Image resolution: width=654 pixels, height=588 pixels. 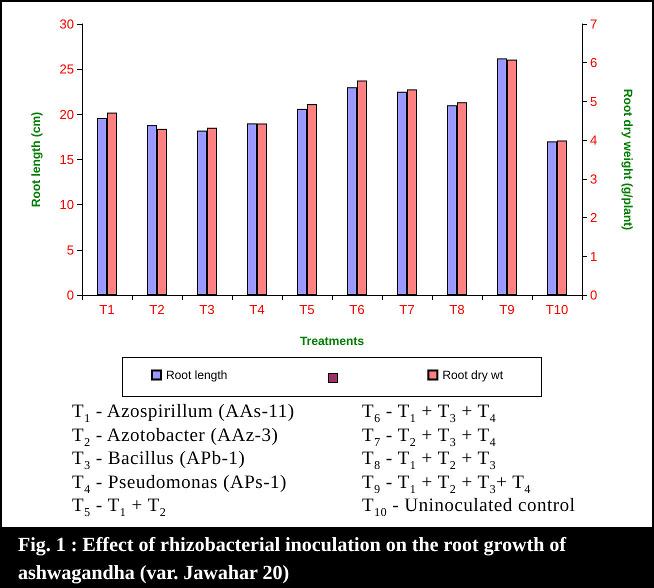 I want to click on x-tick-label: T5, so click(x=307, y=309).